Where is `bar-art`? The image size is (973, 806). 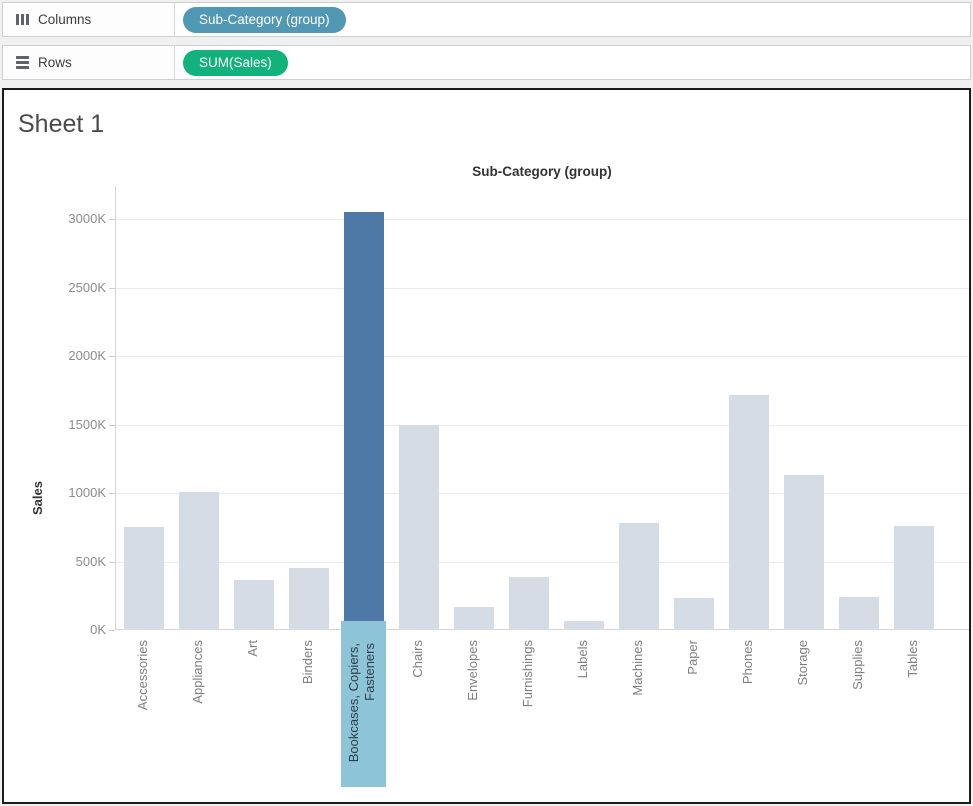 bar-art is located at coordinates (254, 604).